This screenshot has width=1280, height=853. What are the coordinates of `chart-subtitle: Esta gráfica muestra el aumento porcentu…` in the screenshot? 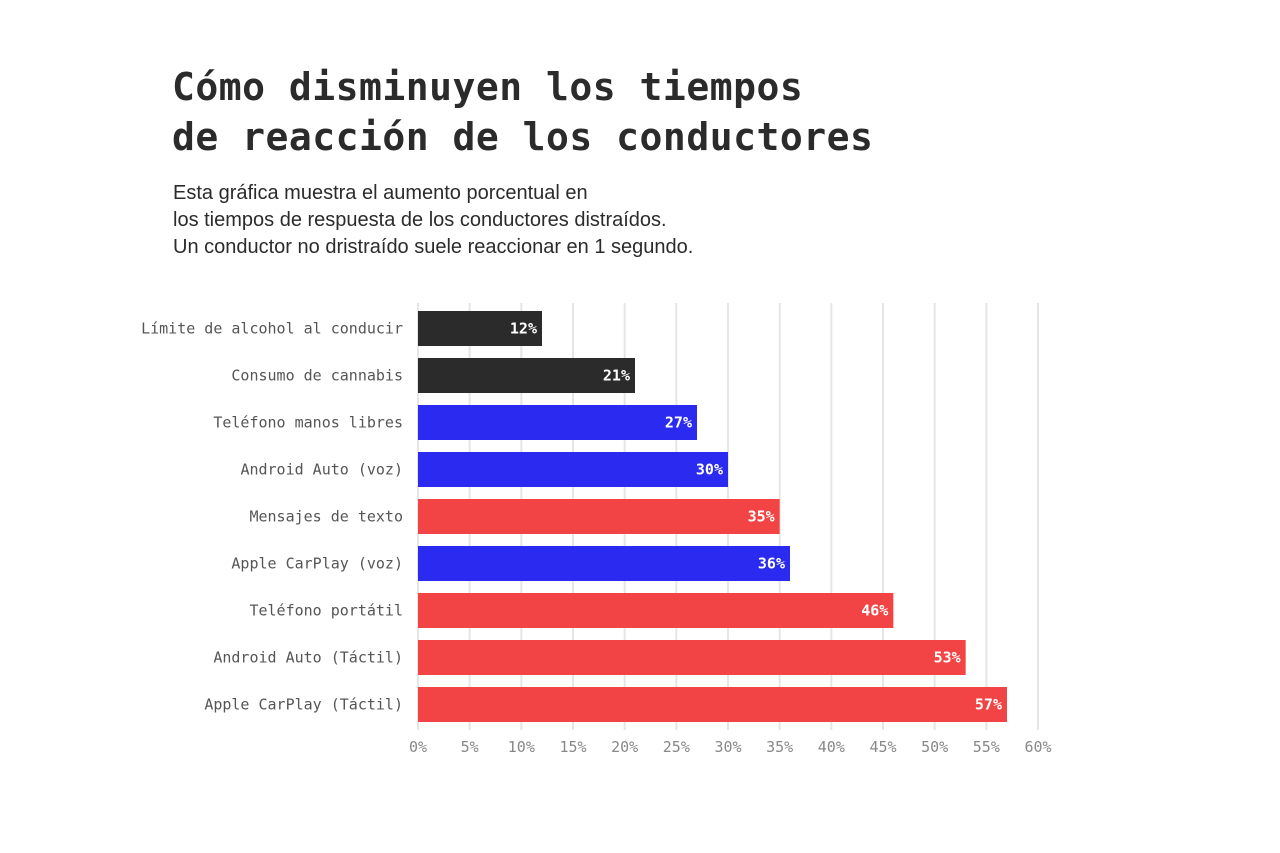 It's located at (523, 220).